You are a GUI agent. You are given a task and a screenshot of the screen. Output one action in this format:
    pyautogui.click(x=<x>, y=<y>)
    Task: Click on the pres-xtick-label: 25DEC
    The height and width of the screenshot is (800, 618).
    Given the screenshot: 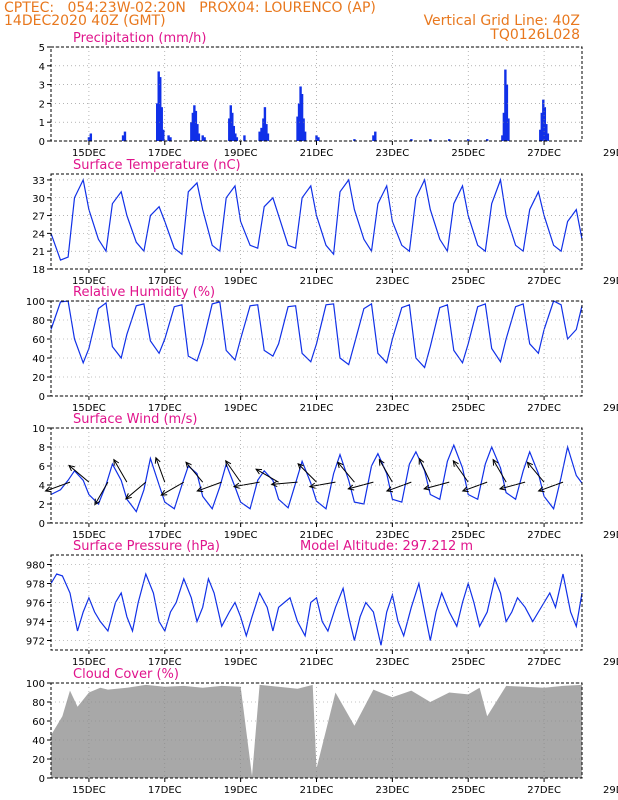 What is the action you would take?
    pyautogui.click(x=468, y=662)
    